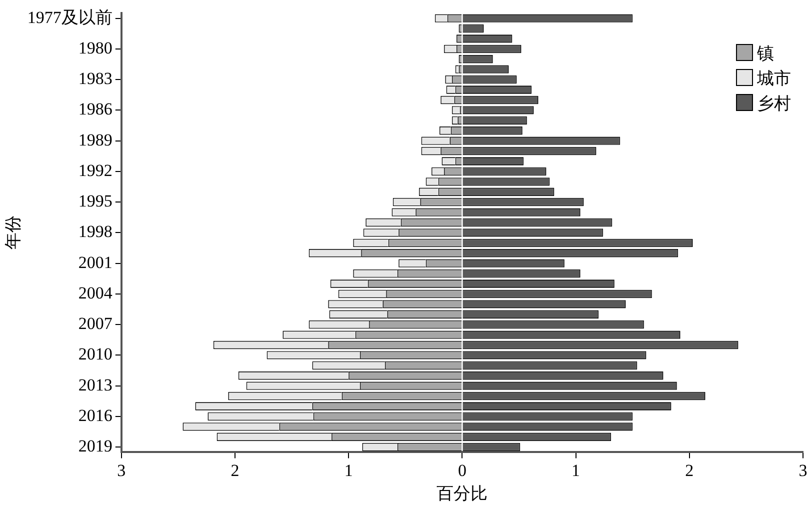 The width and height of the screenshot is (811, 509). Describe the element at coordinates (95, 324) in the screenshot. I see `y-tick-label: 2007` at that location.